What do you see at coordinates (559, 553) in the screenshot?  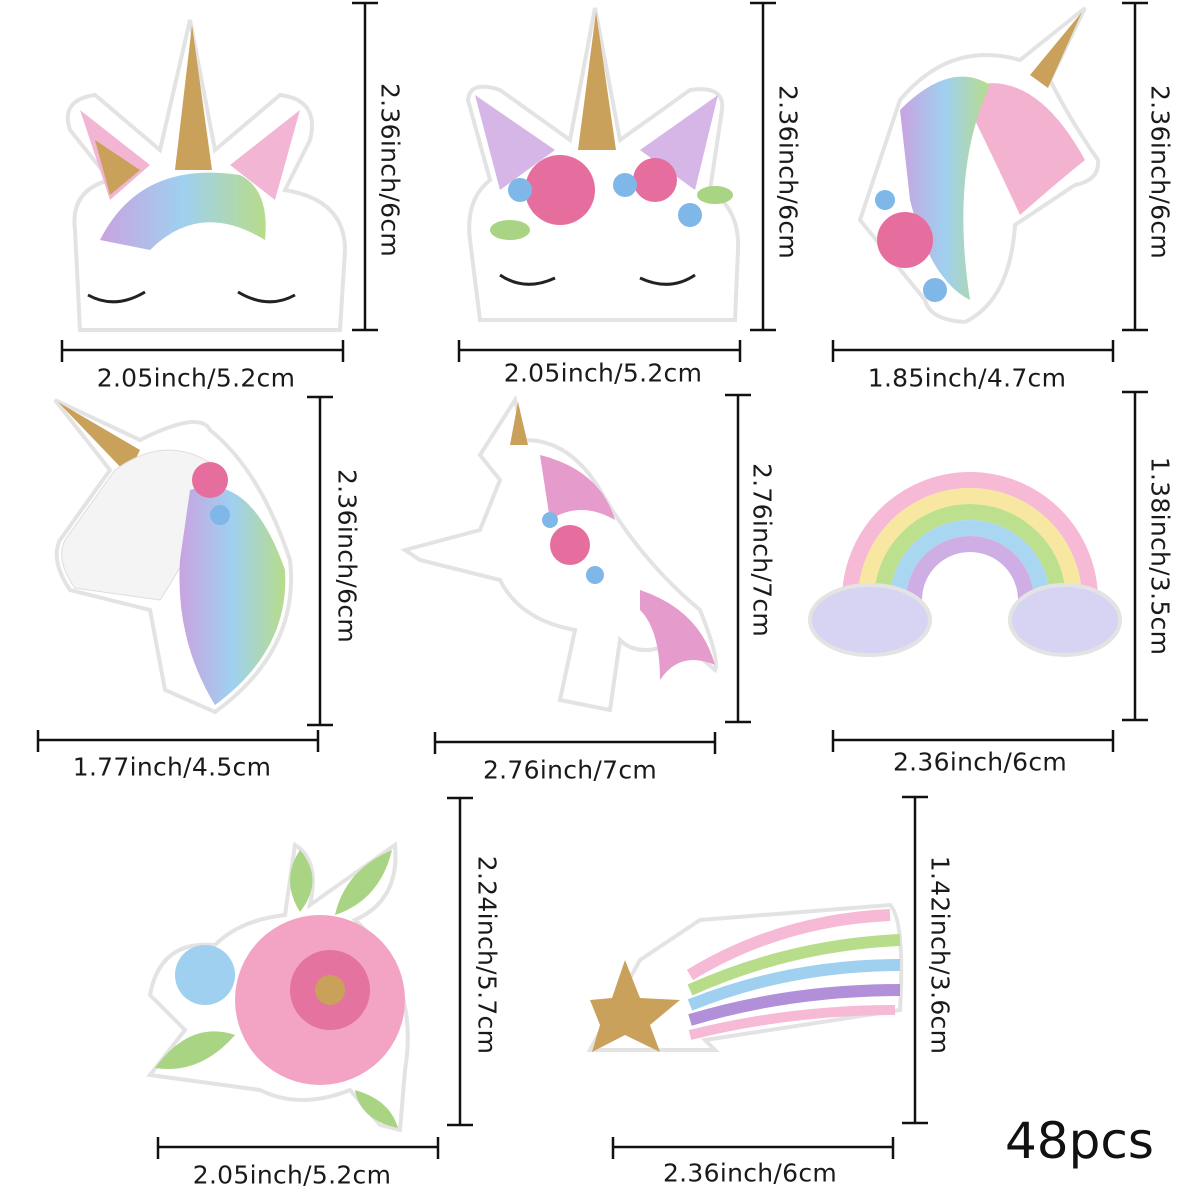 I see `sticker-unicorn-rearing` at bounding box center [559, 553].